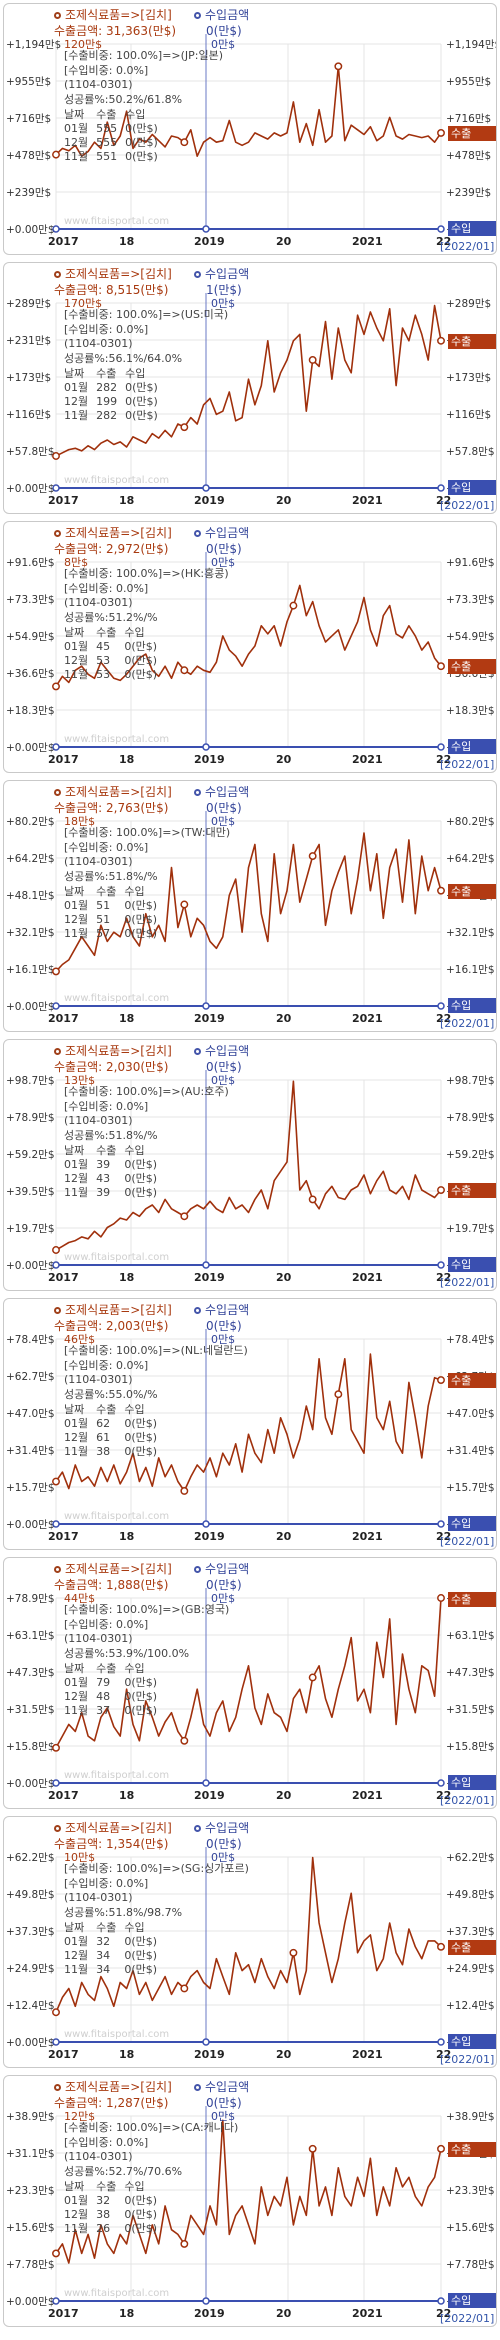 The width and height of the screenshot is (500, 2340). I want to click on table-cell: 0(만$), so click(141, 905).